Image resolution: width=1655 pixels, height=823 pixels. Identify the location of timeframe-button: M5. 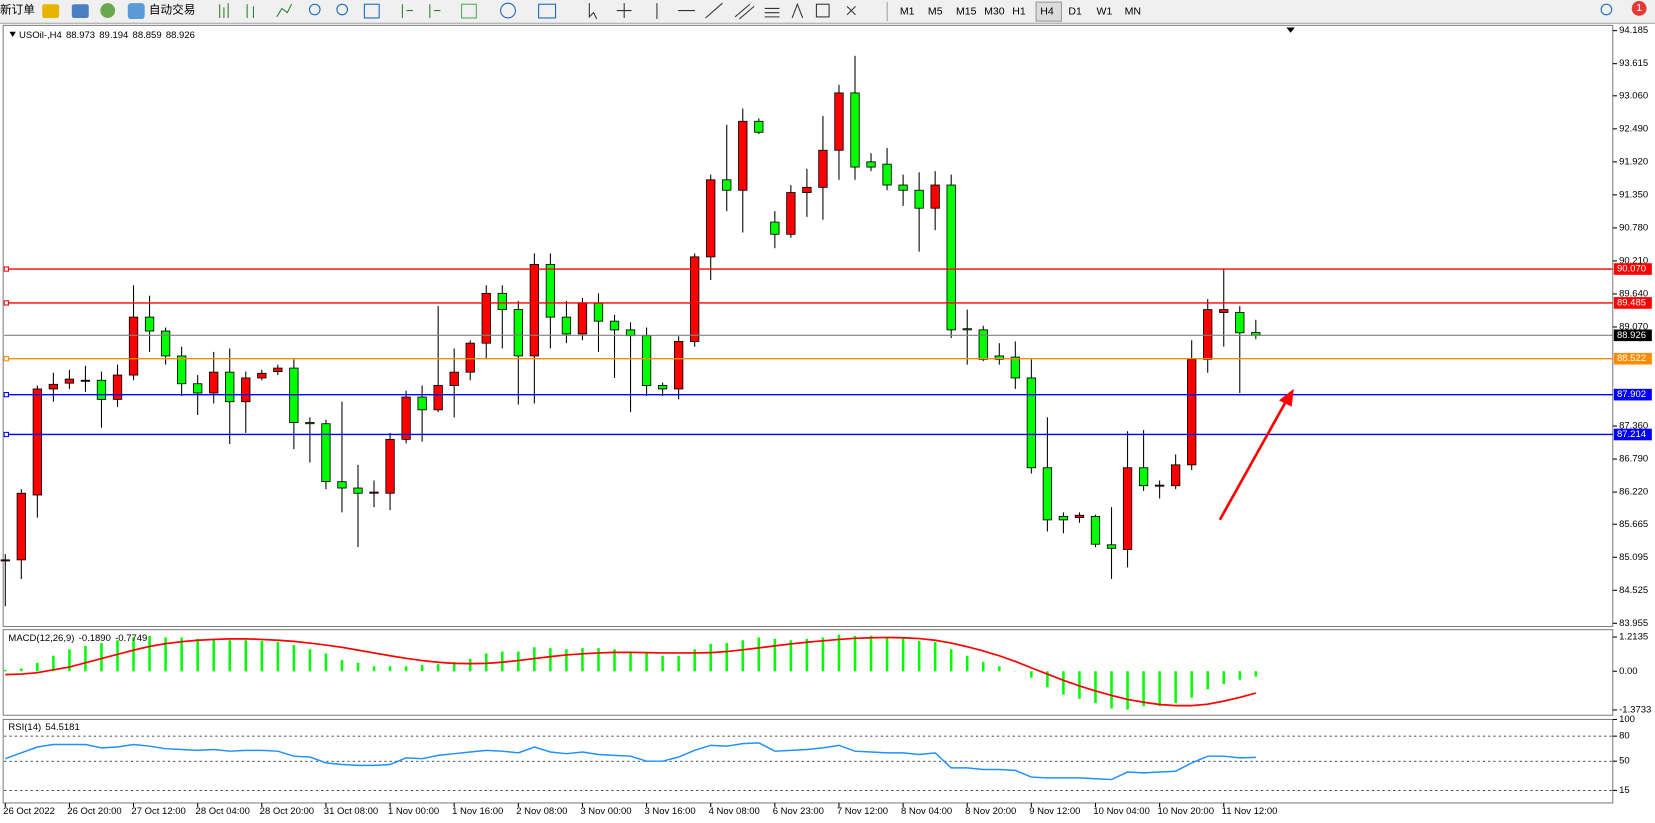
(935, 11).